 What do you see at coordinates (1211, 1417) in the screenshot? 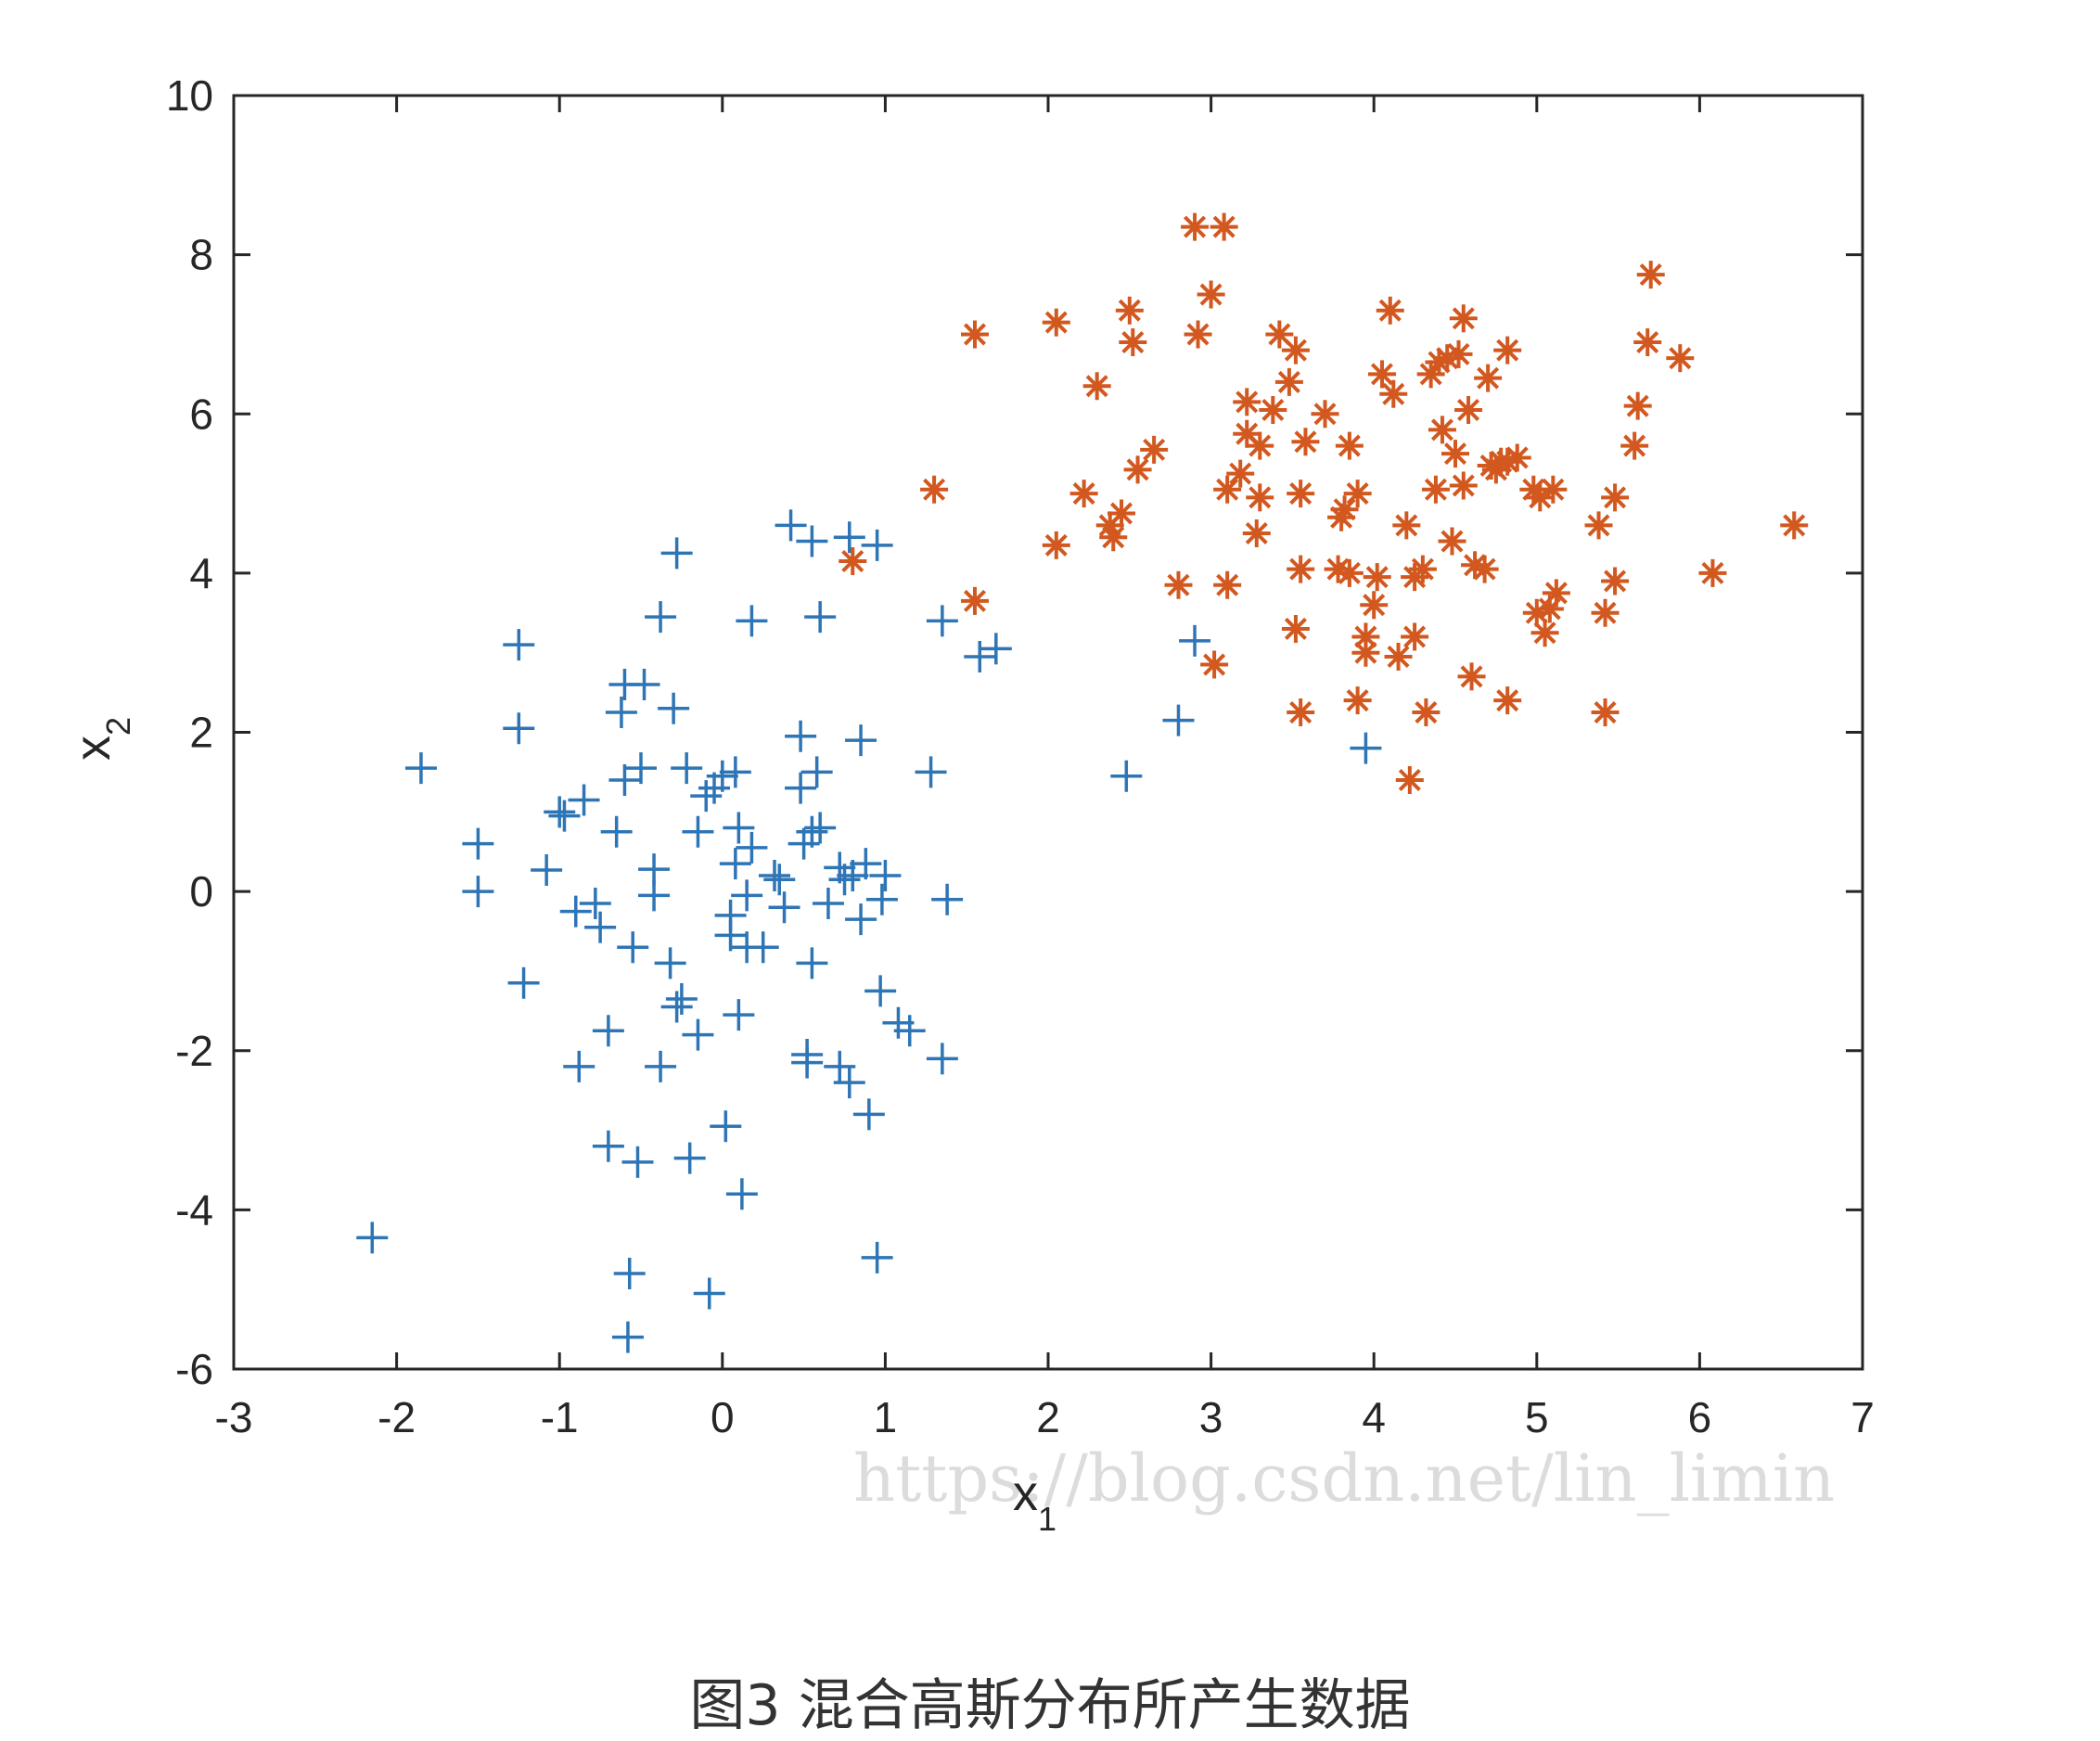
I see `x-tick-label: 3` at bounding box center [1211, 1417].